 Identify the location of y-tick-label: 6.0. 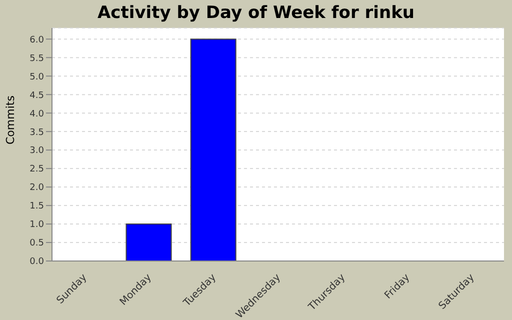
(37, 40).